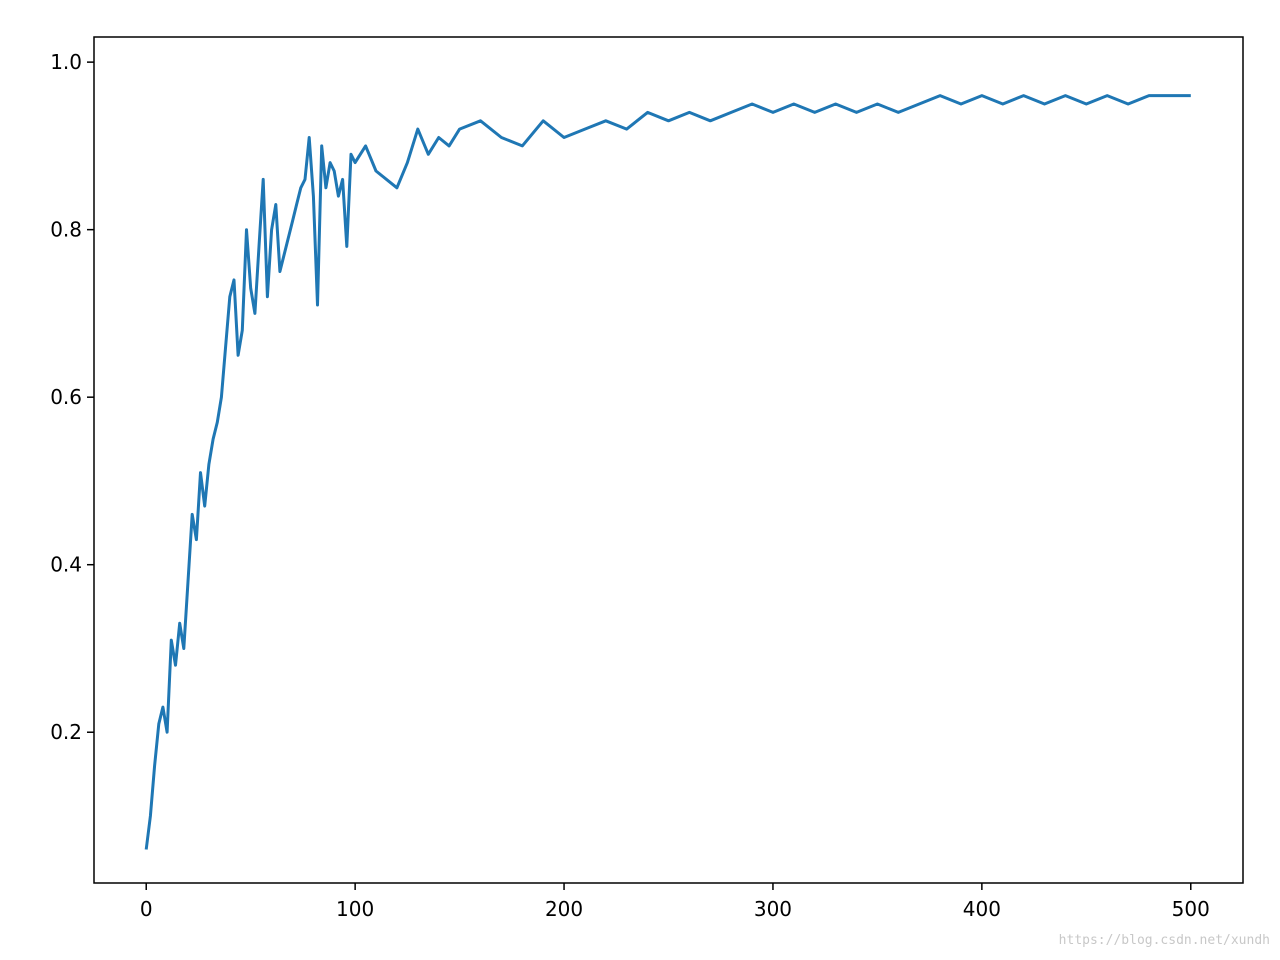  I want to click on y-tick-label: 0.4, so click(66, 565).